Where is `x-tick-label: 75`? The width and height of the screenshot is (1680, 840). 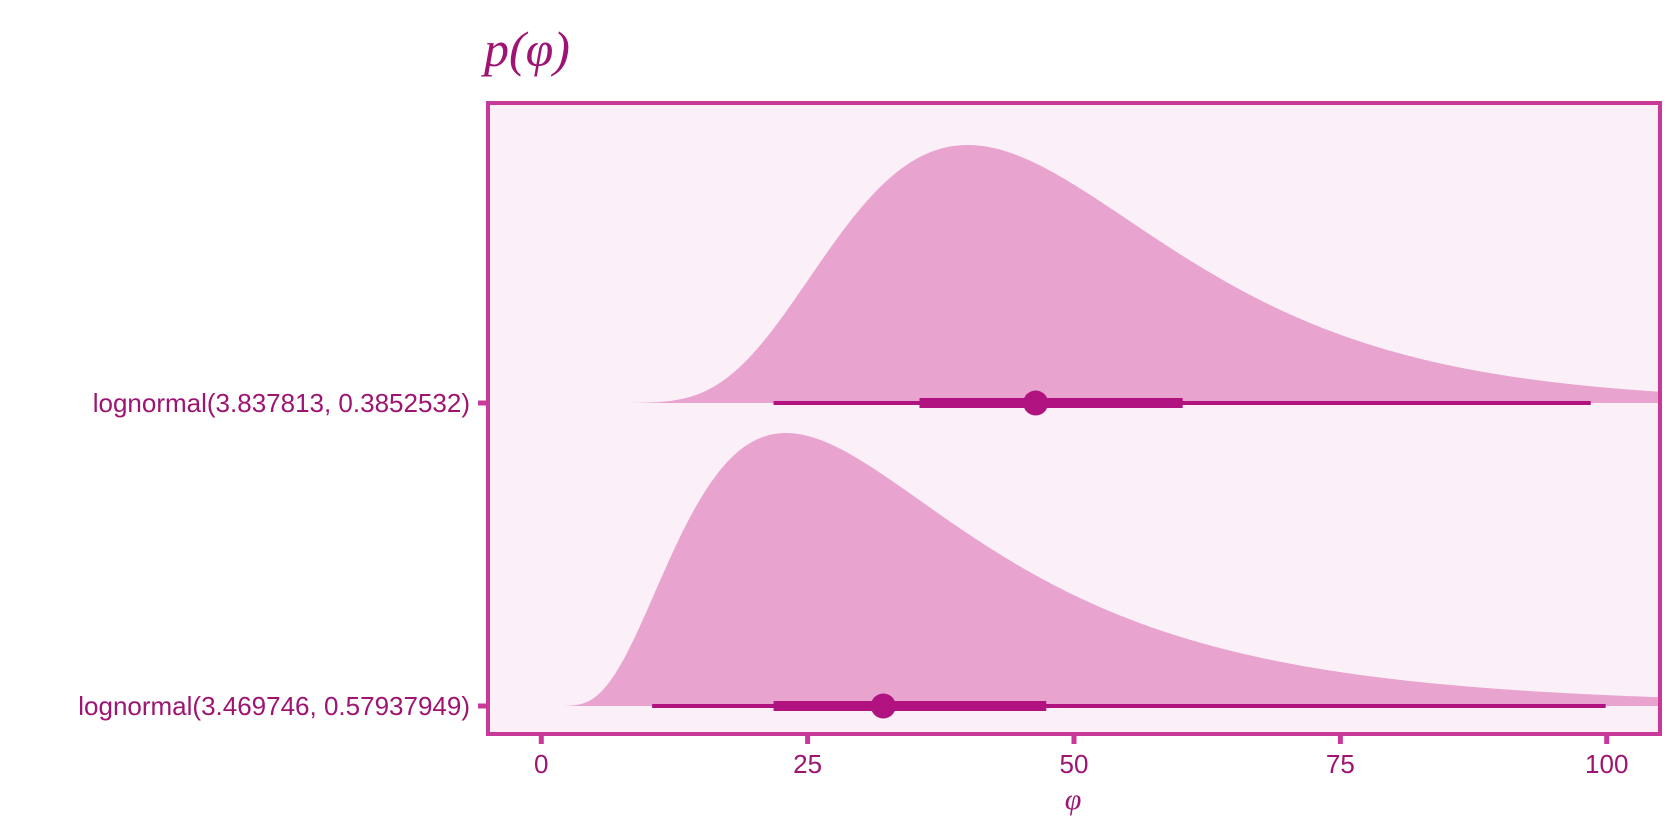
x-tick-label: 75 is located at coordinates (1340, 764).